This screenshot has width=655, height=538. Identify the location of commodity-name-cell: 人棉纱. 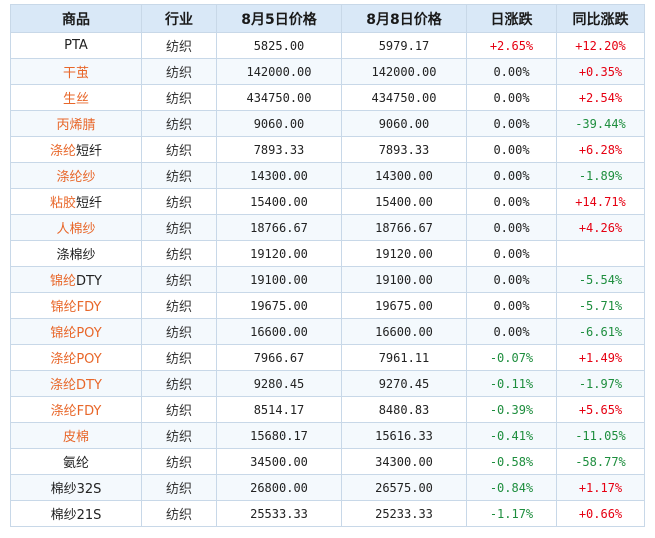
(76, 227).